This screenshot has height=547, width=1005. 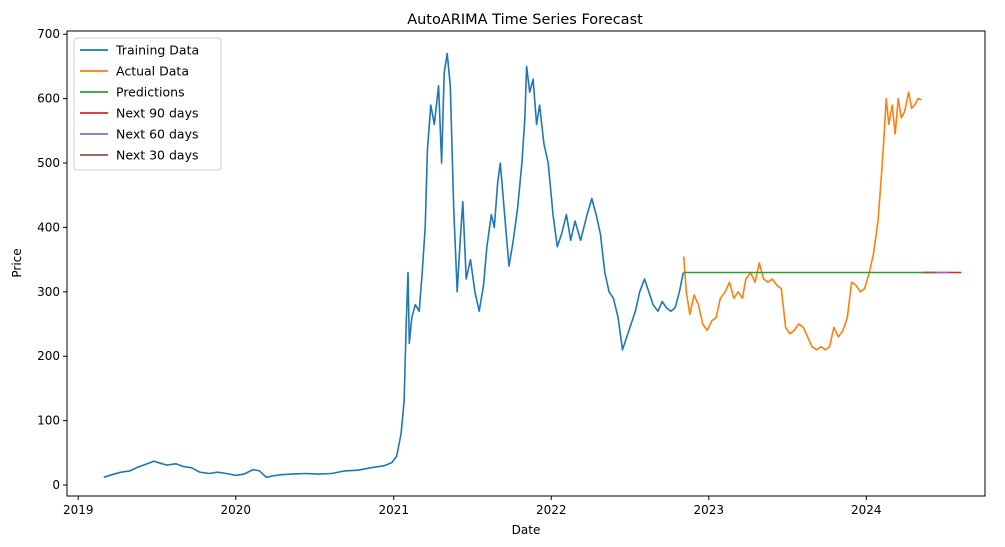 I want to click on x-tick-label-1: 2020, so click(x=235, y=510).